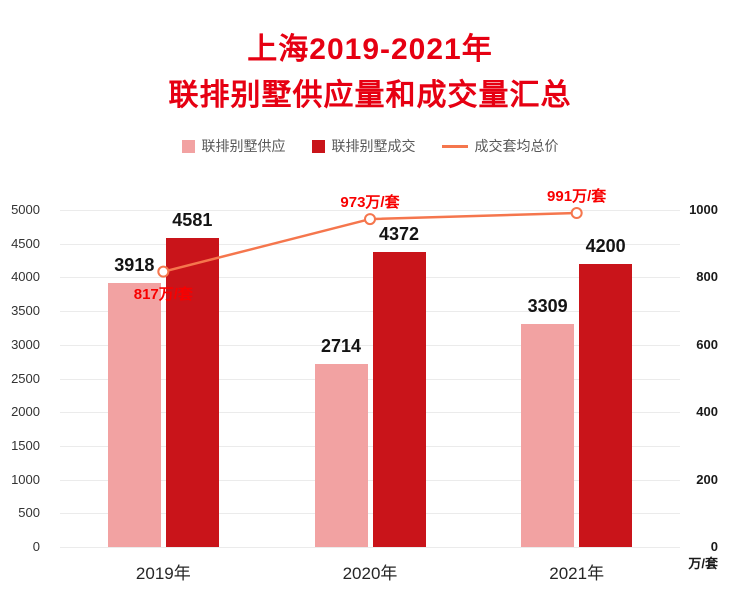 The width and height of the screenshot is (740, 594). What do you see at coordinates (163, 294) in the screenshot?
I see `price-point-label: 817万/套` at bounding box center [163, 294].